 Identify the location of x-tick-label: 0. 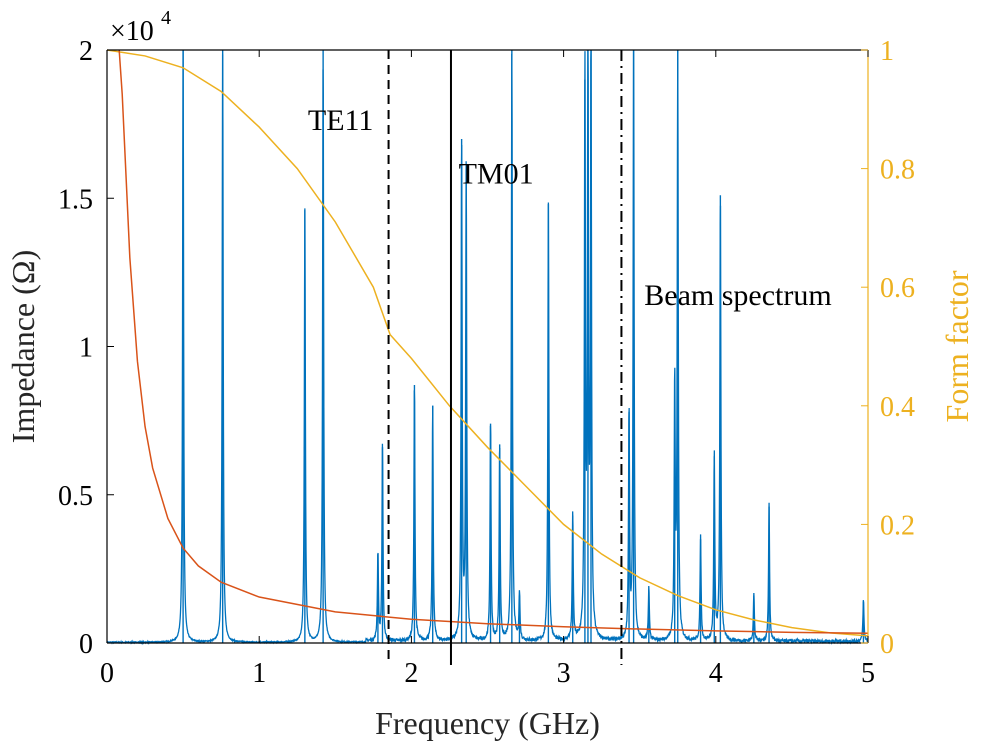
(107, 673).